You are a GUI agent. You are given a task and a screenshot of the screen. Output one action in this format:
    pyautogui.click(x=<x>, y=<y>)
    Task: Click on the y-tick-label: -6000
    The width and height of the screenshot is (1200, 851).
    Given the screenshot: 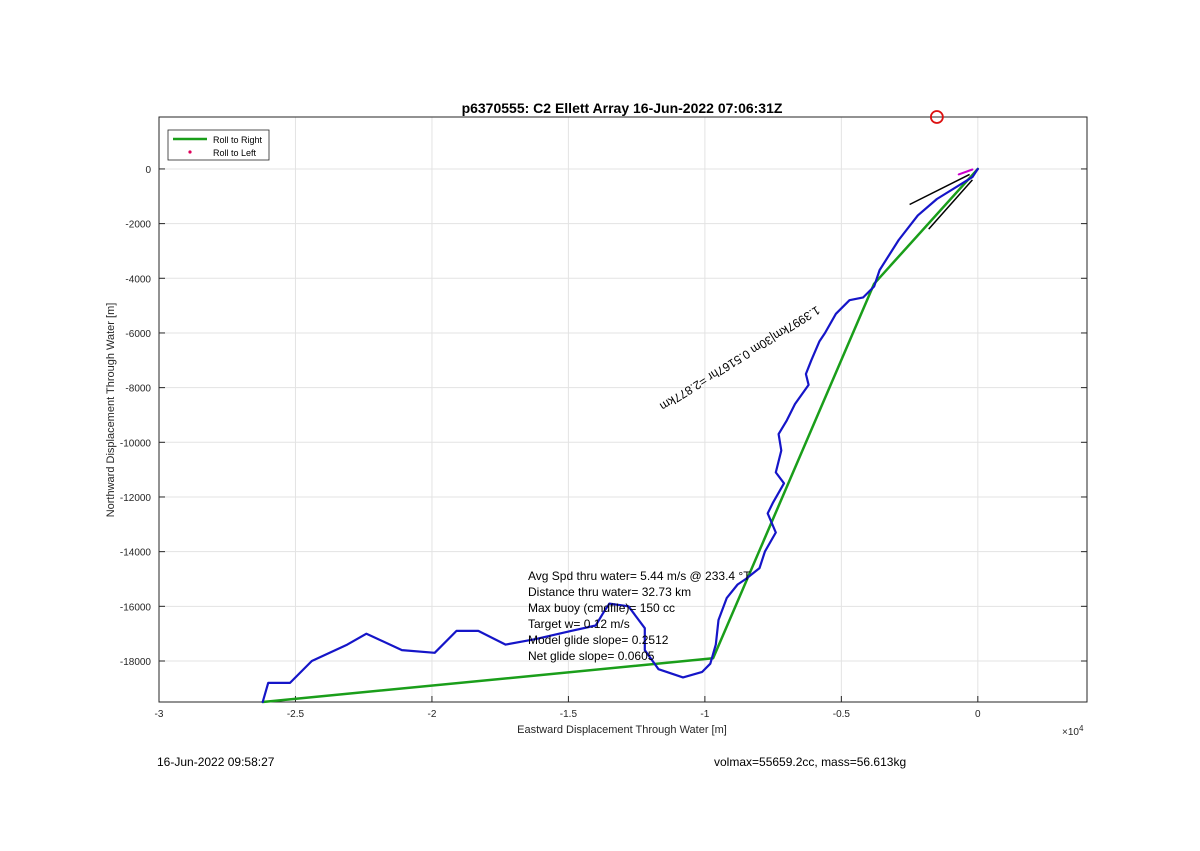 What is the action you would take?
    pyautogui.click(x=138, y=334)
    